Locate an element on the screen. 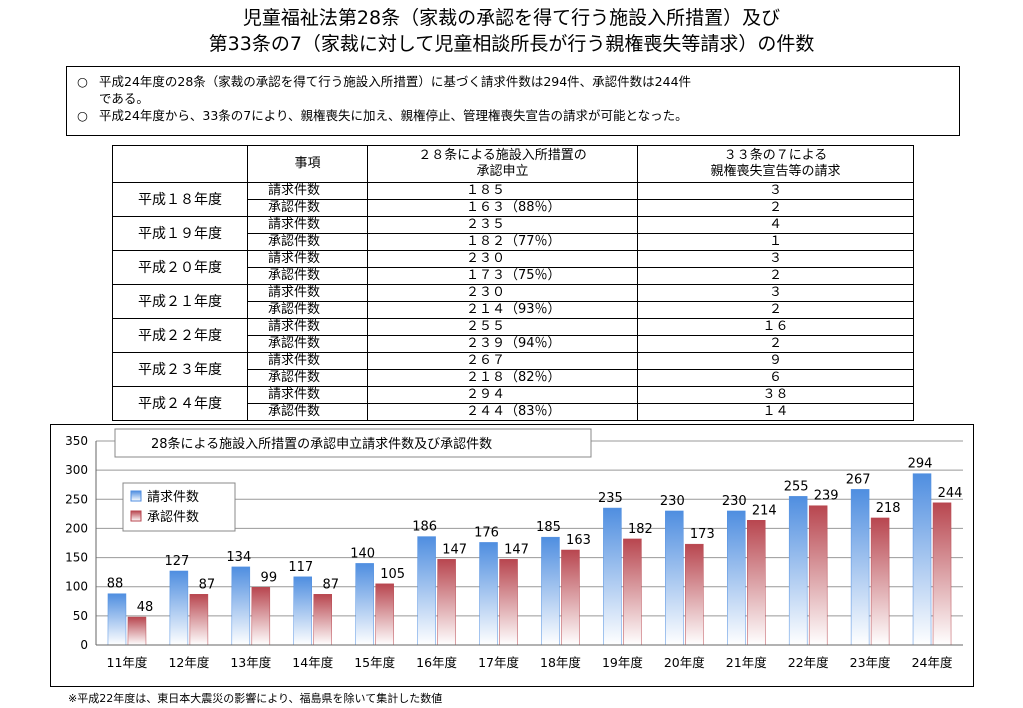 This screenshot has width=1023, height=708. data-label: 239 is located at coordinates (826, 496).